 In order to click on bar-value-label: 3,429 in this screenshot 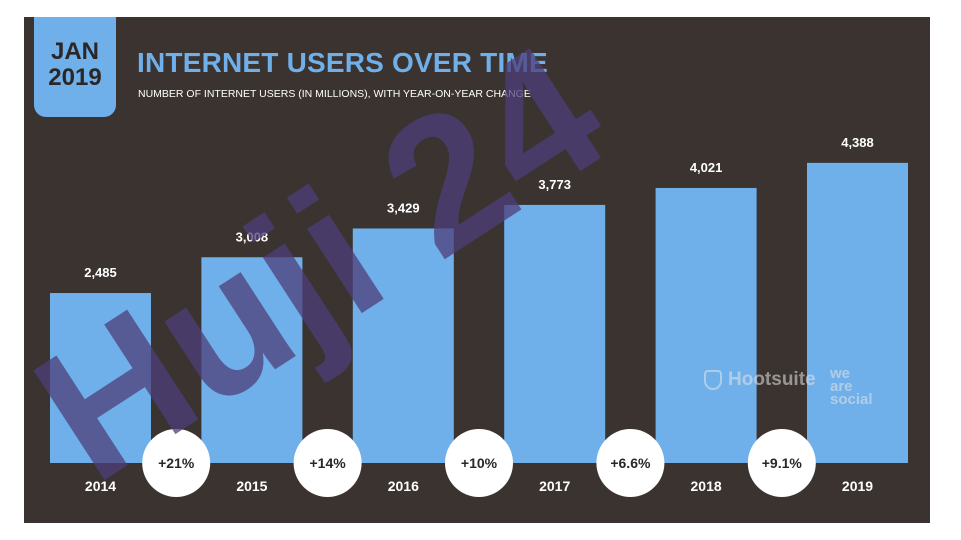, I will do `click(403, 207)`.